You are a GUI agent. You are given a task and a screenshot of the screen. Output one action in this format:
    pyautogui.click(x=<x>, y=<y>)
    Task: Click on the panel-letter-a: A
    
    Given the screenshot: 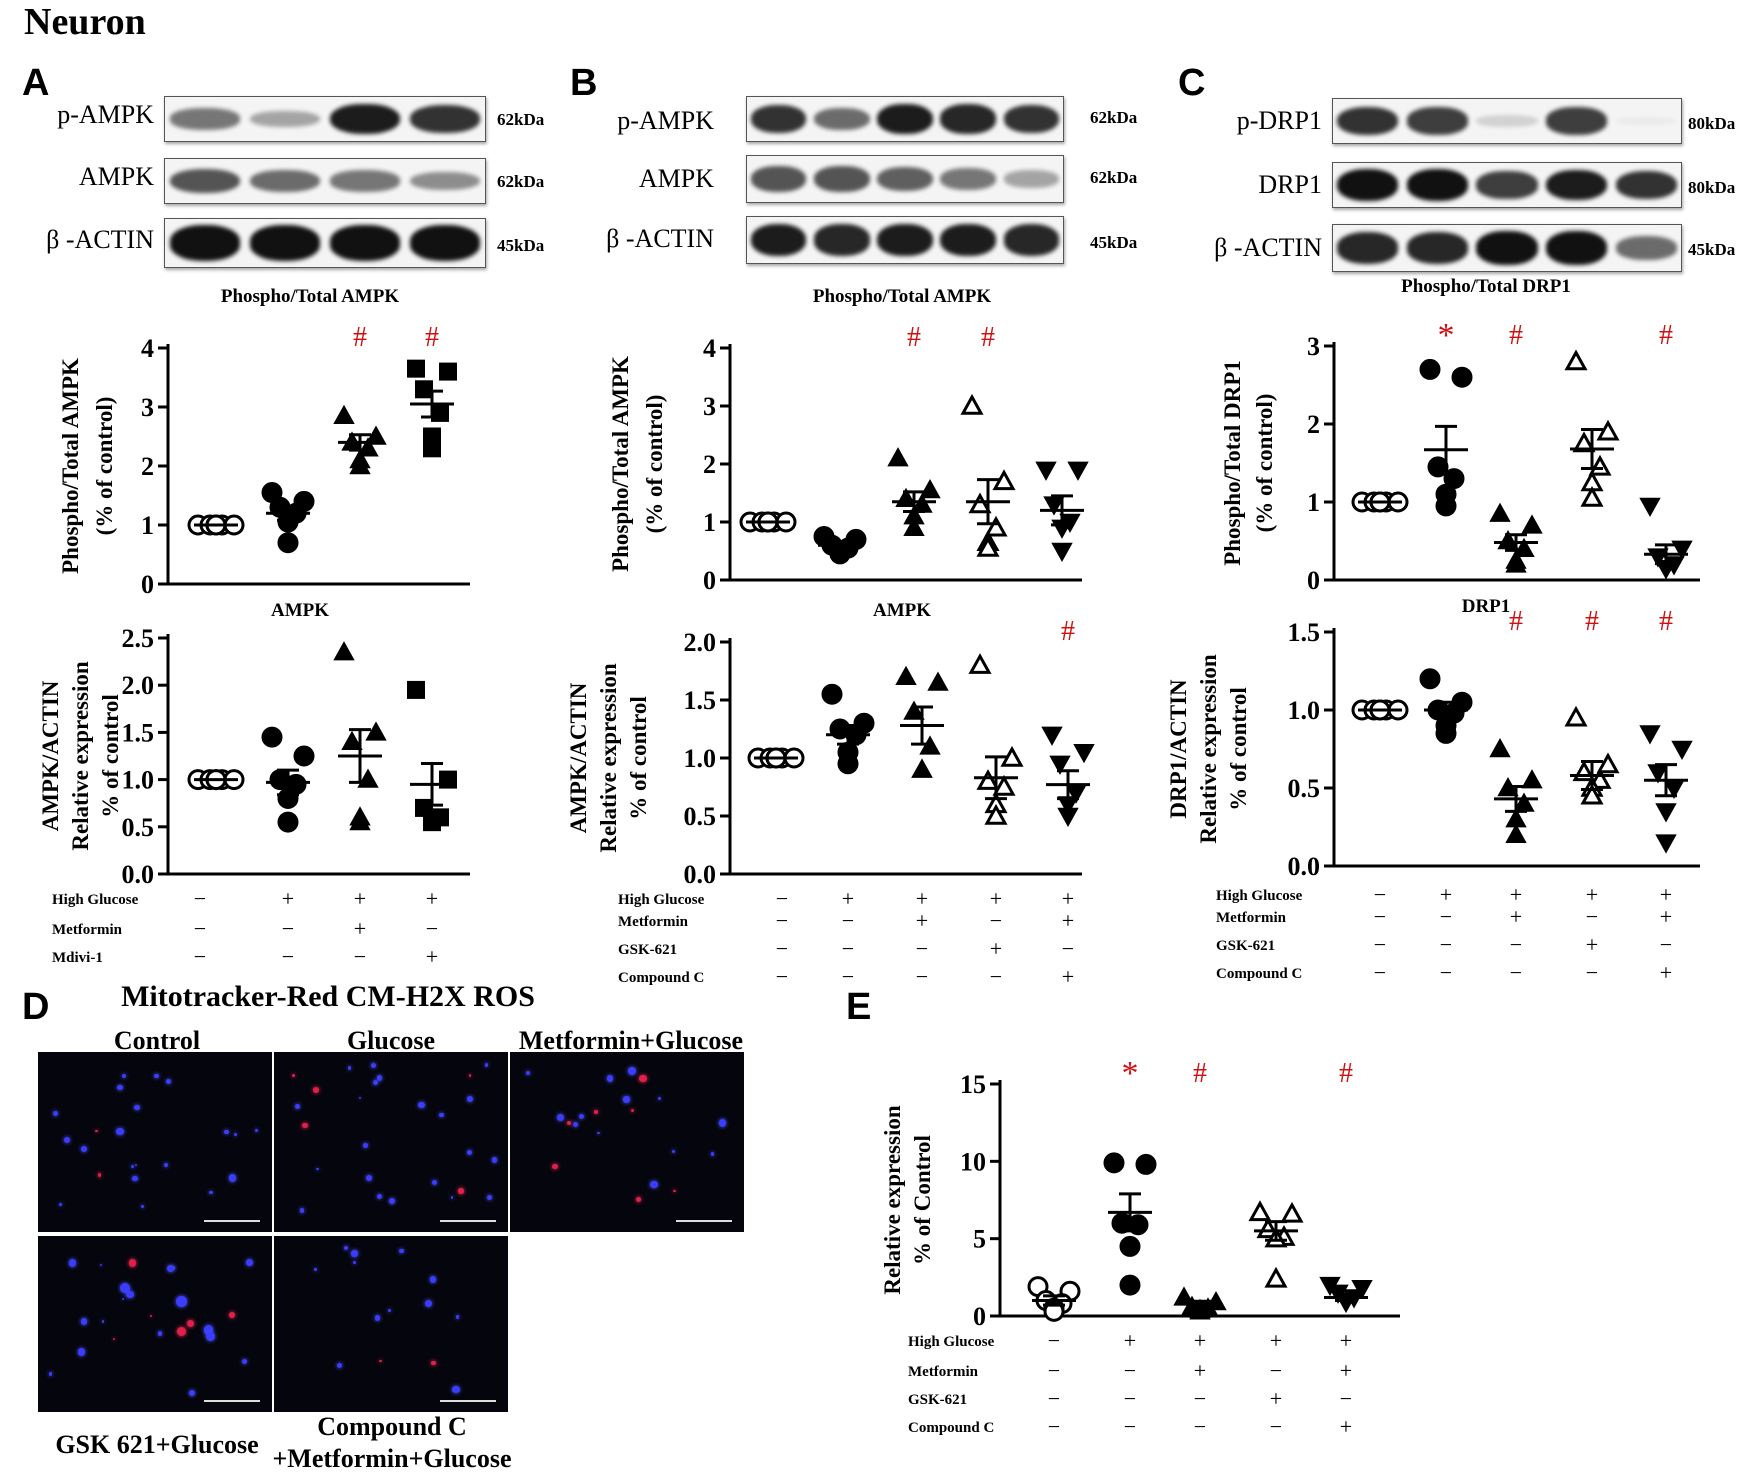 What is the action you would take?
    pyautogui.click(x=36, y=83)
    